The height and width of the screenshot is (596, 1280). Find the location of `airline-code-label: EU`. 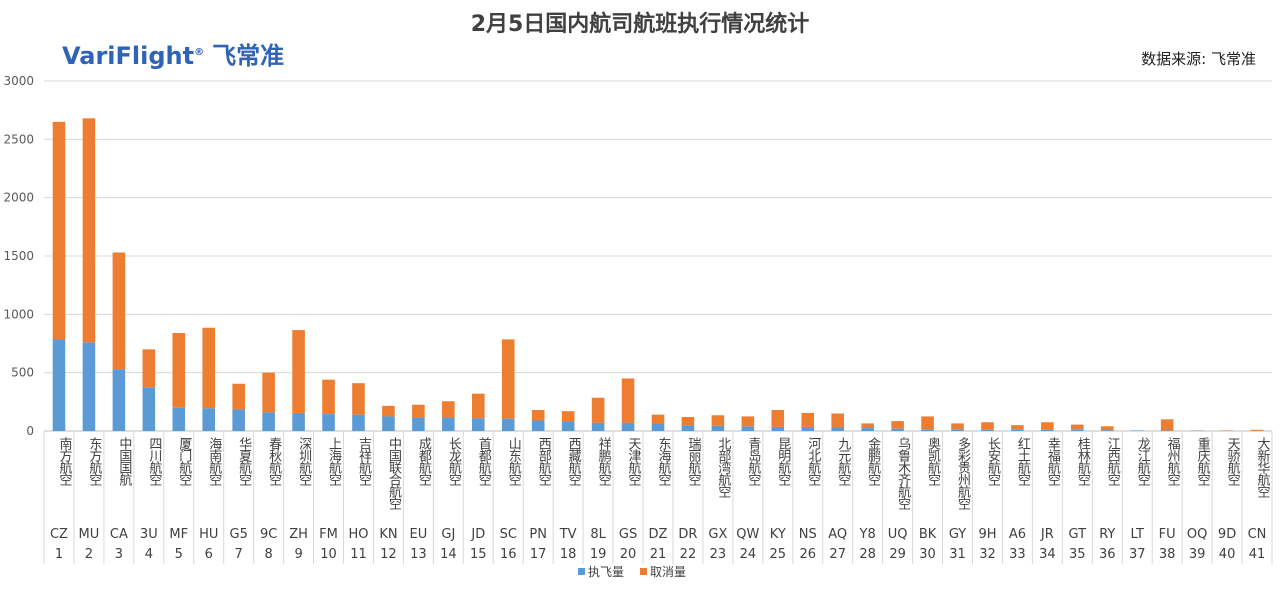

airline-code-label: EU is located at coordinates (419, 534).